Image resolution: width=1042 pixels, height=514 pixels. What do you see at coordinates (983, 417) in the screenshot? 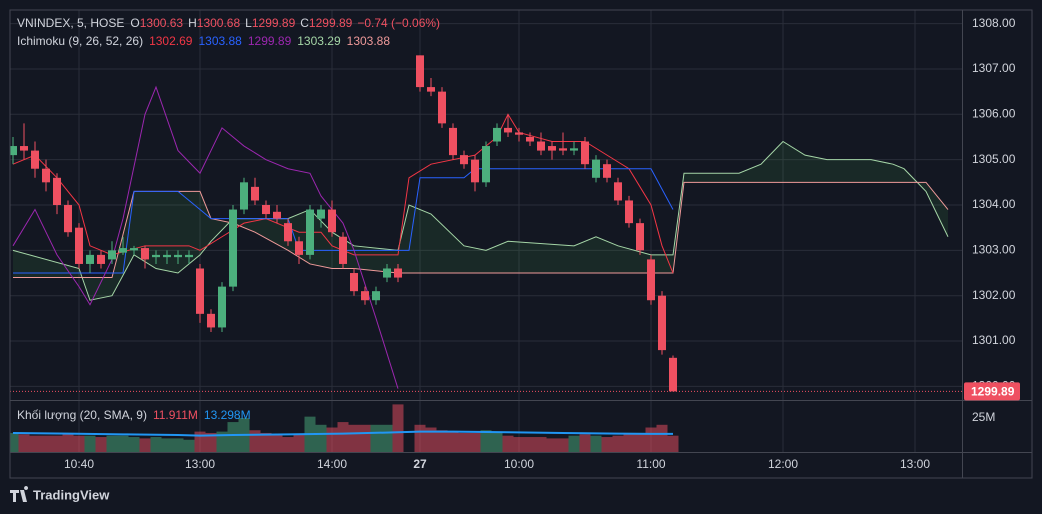
I see `volume-tick-label: 25M` at bounding box center [983, 417].